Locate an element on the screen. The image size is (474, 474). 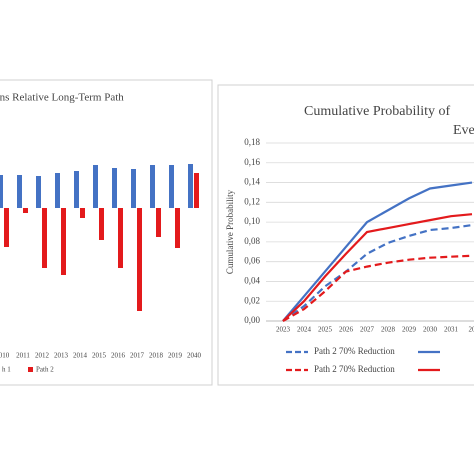
y-tick-label: 0,12 is located at coordinates (252, 201).